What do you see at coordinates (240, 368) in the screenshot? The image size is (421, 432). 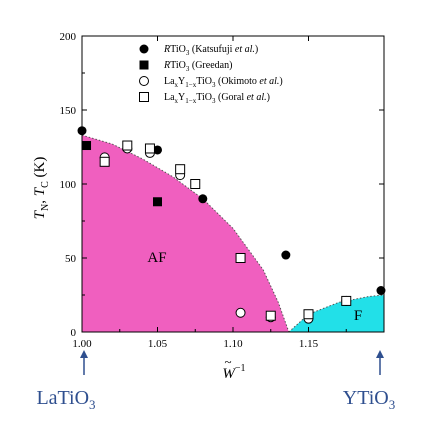 I see `xlabel-exp: −1` at bounding box center [240, 368].